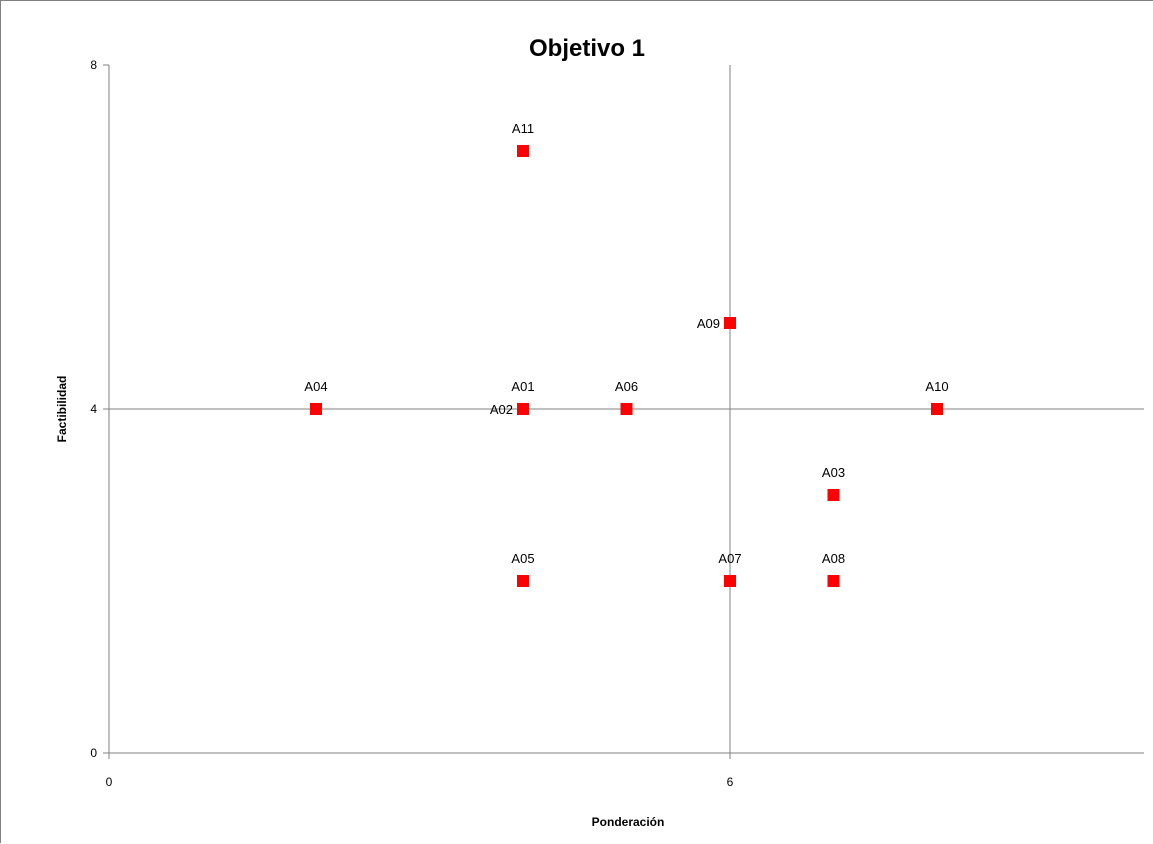  I want to click on data-label-a02: A02, so click(501, 409).